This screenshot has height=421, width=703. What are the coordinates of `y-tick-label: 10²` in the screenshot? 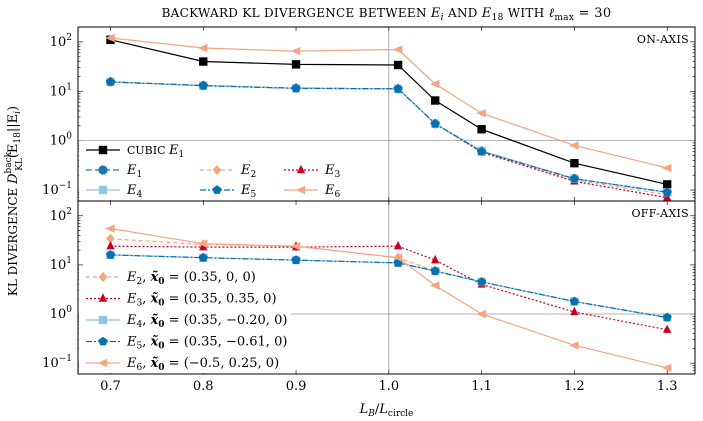 It's located at (61, 41).